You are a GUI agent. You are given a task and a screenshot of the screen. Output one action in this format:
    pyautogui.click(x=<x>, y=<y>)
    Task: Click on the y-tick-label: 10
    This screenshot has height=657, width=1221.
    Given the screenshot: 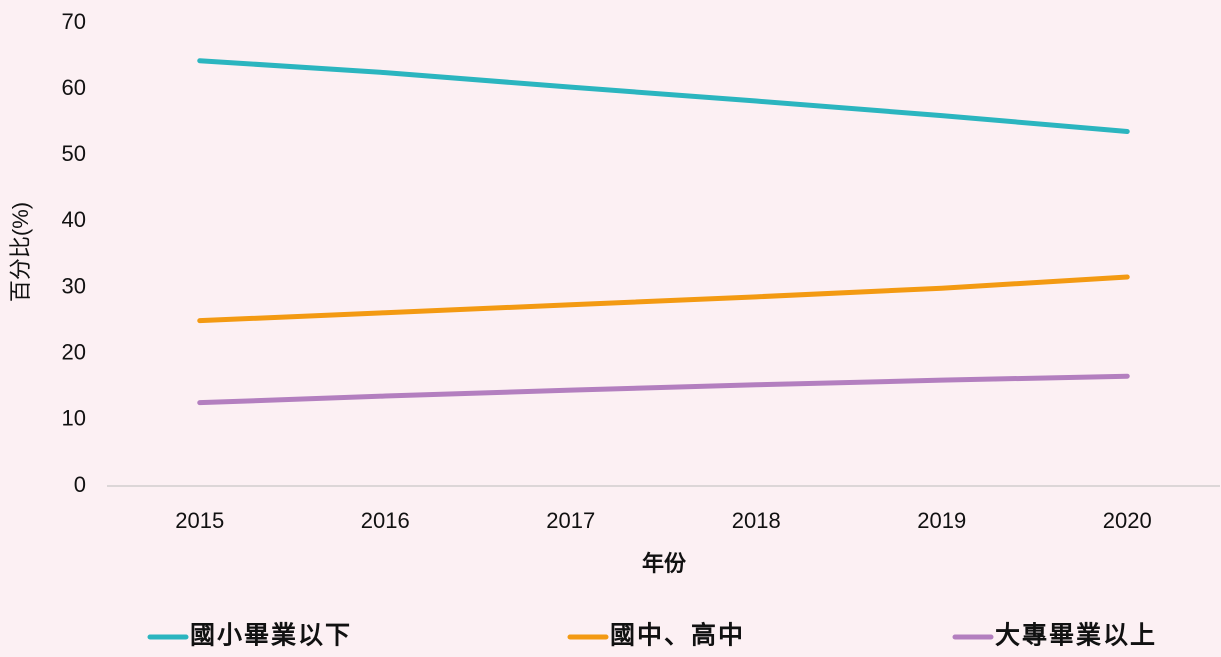 What is the action you would take?
    pyautogui.click(x=74, y=418)
    